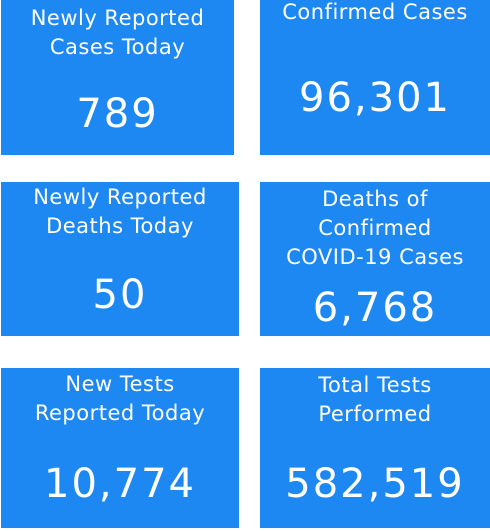 The height and width of the screenshot is (531, 490). Describe the element at coordinates (117, 114) in the screenshot. I see `stat-value: 789` at that location.